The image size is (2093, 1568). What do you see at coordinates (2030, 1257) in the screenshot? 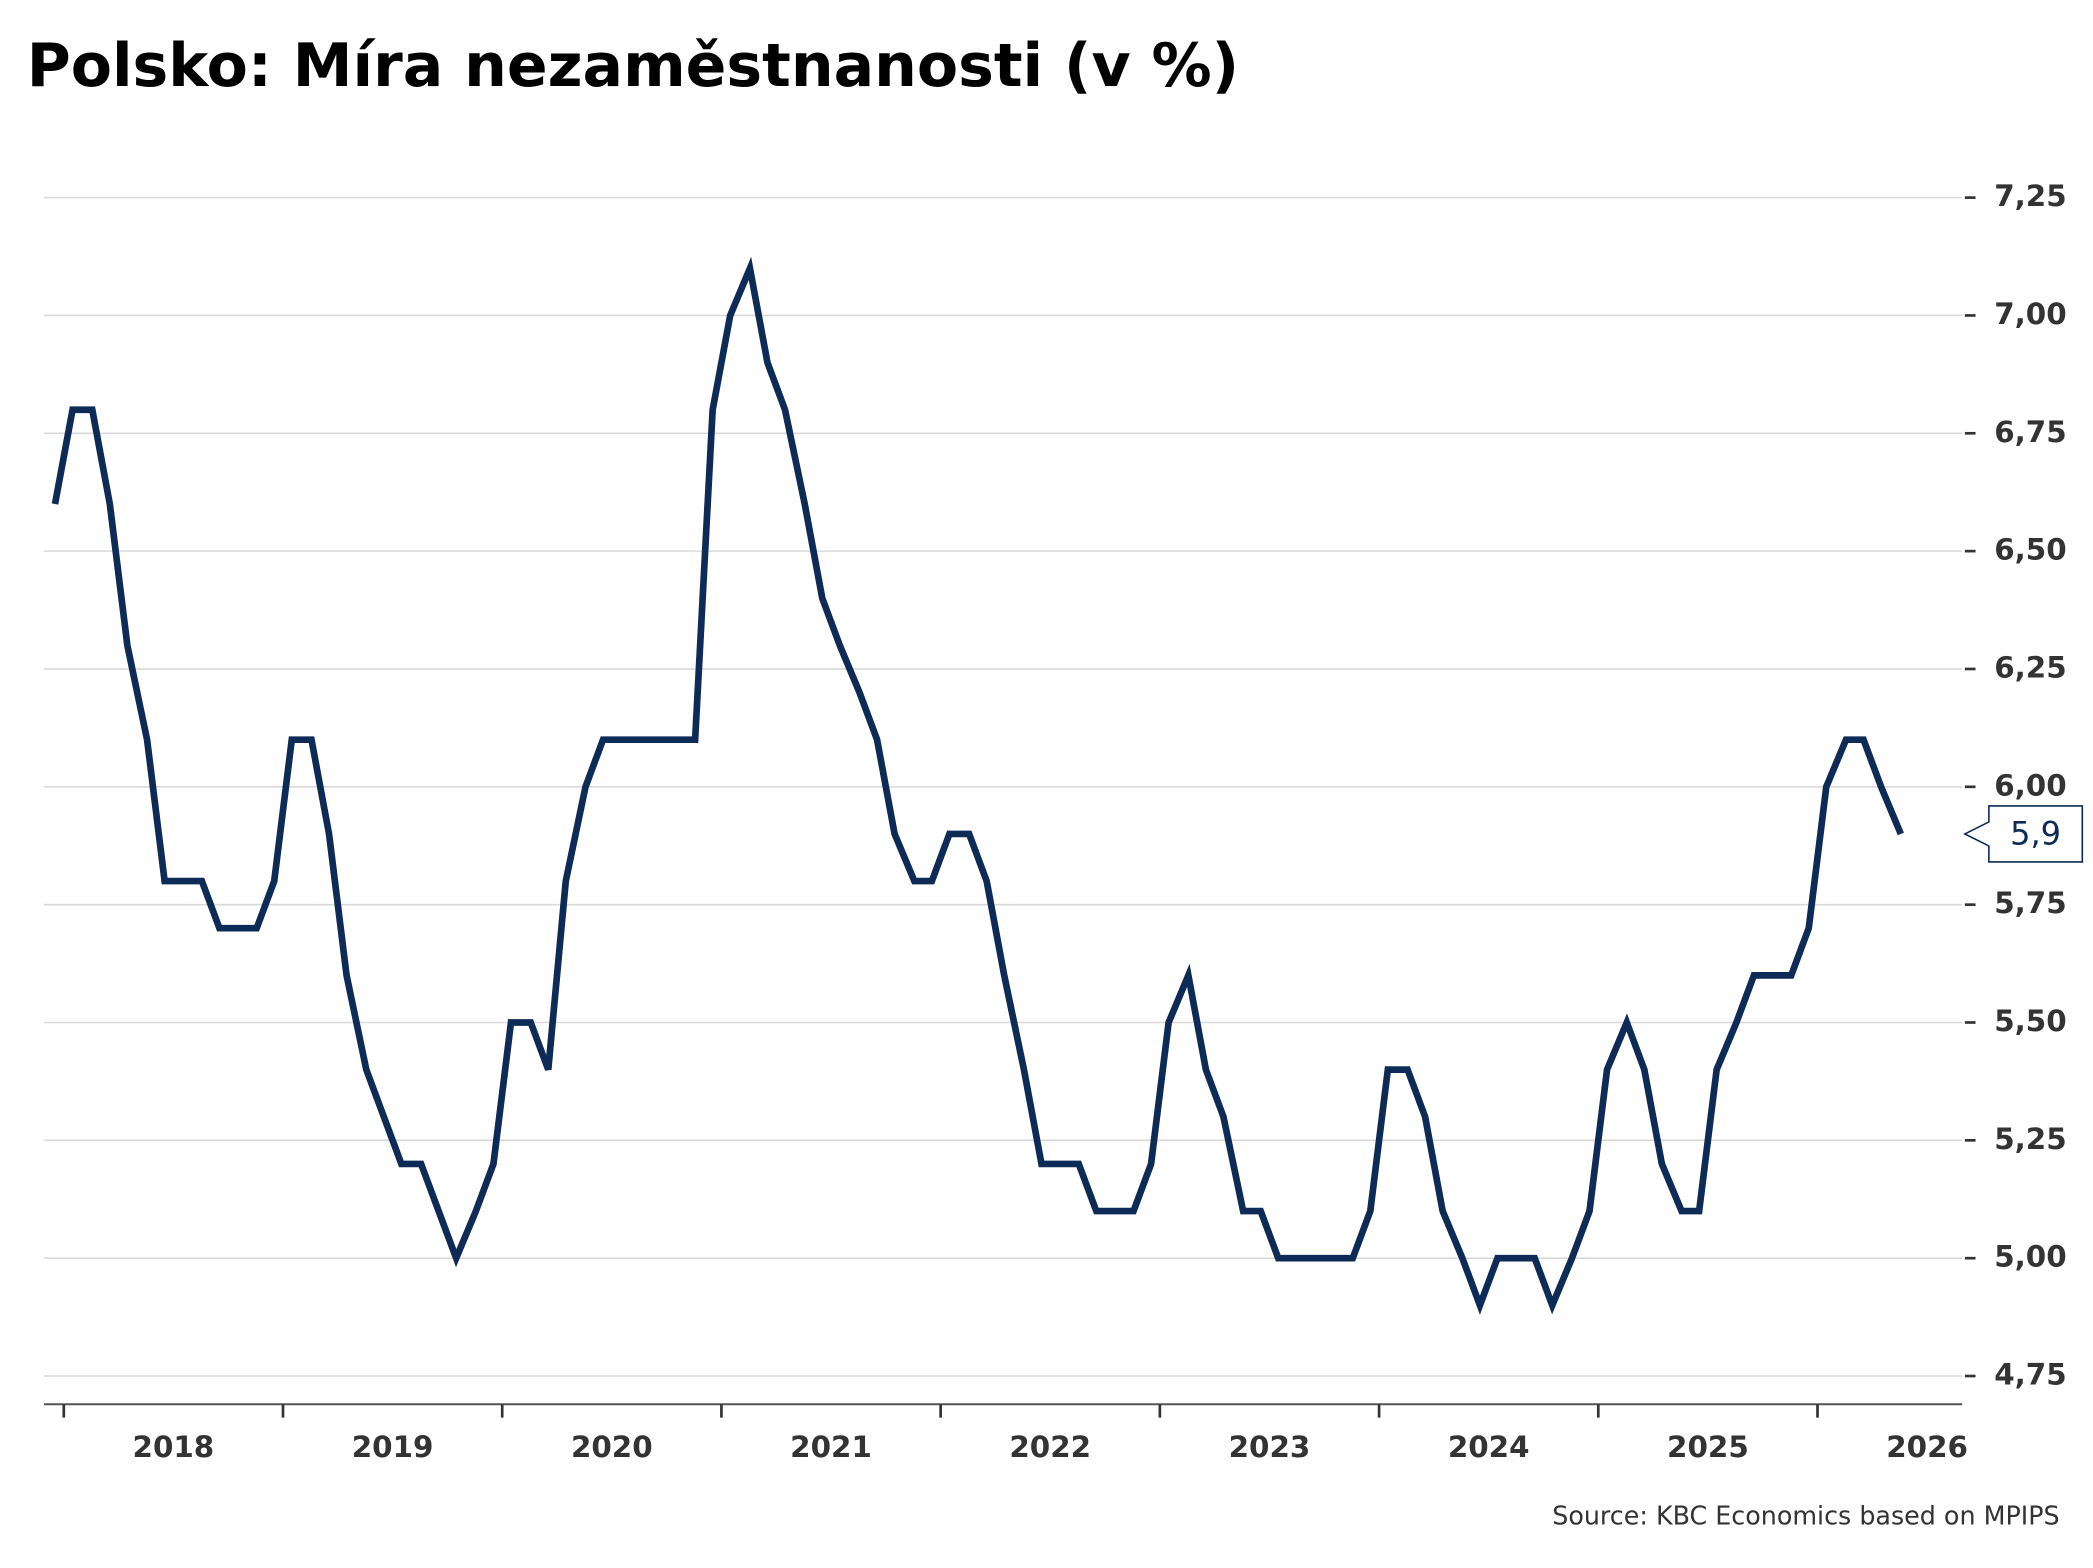
I see `y-tick-label: 5,00` at bounding box center [2030, 1257].